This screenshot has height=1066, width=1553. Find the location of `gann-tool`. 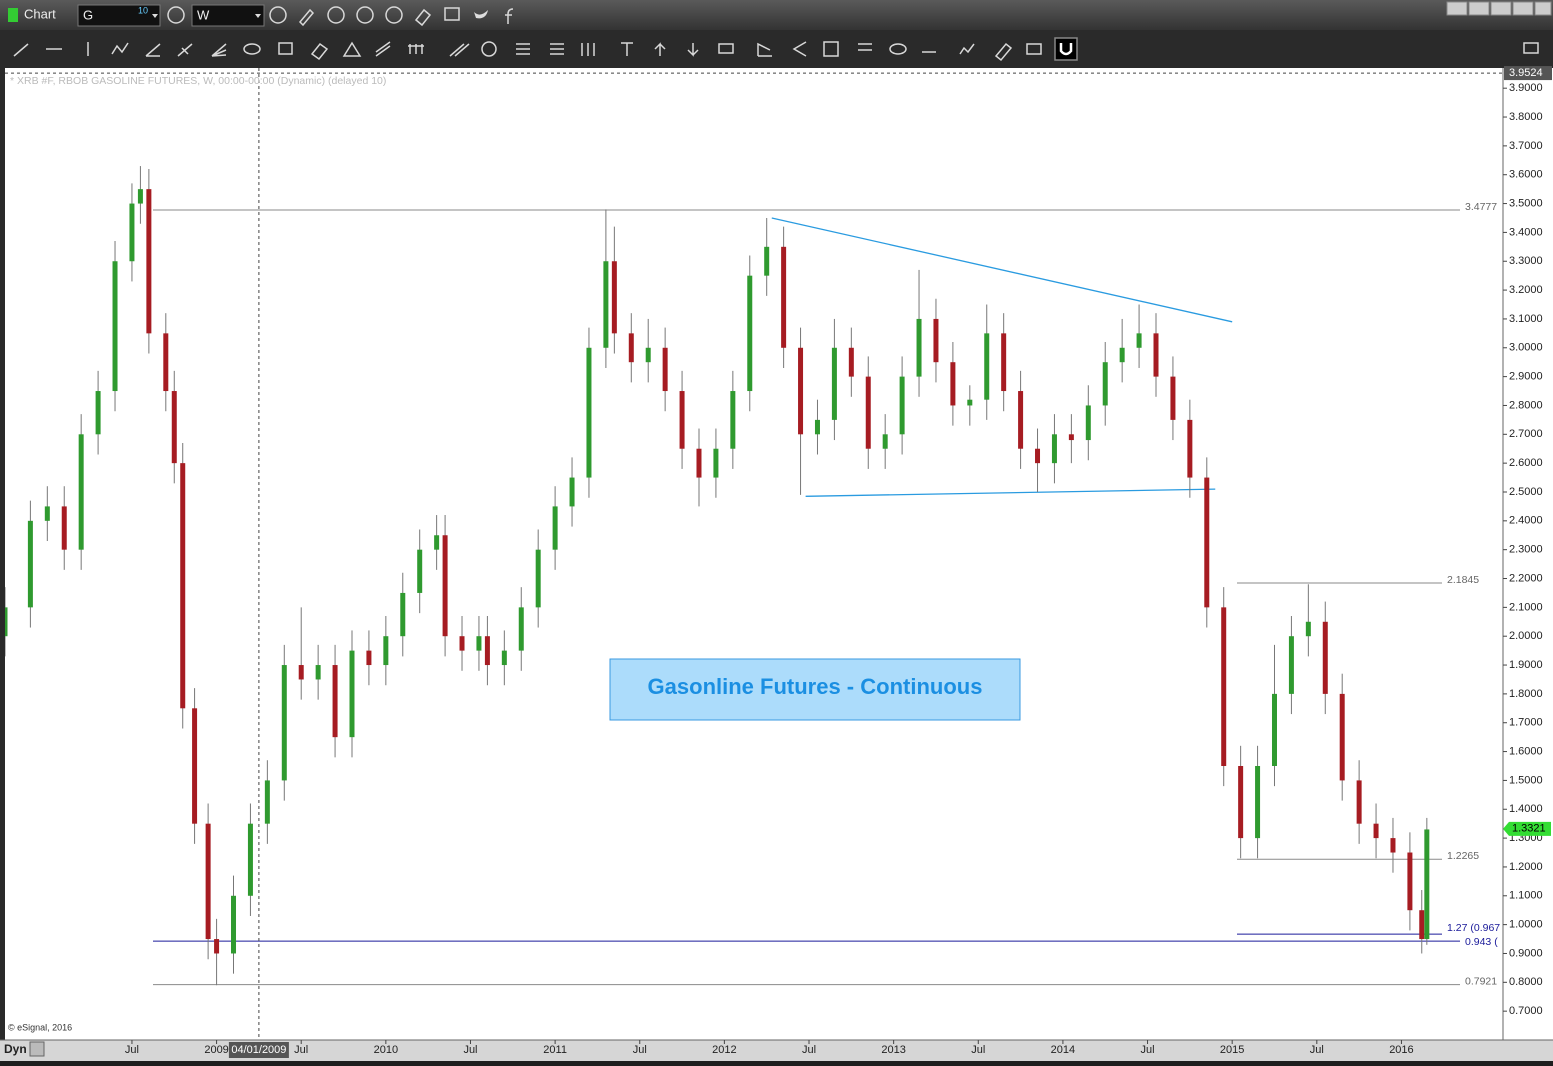

gann-tool is located at coordinates (219, 50).